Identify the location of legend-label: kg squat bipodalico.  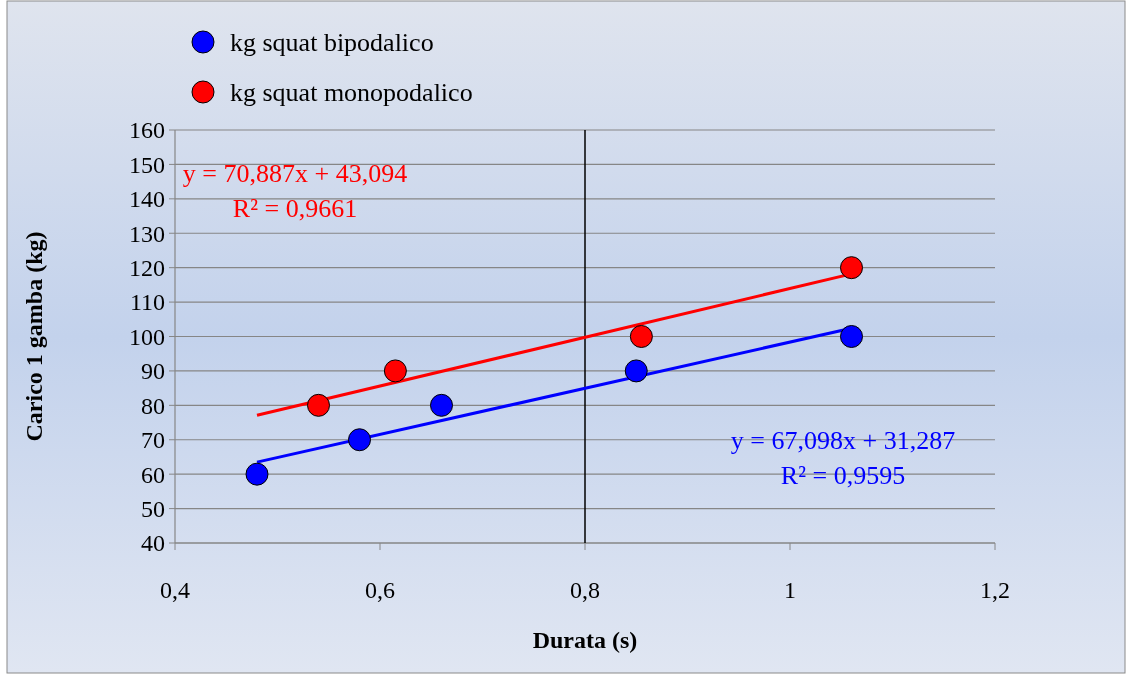
(332, 43).